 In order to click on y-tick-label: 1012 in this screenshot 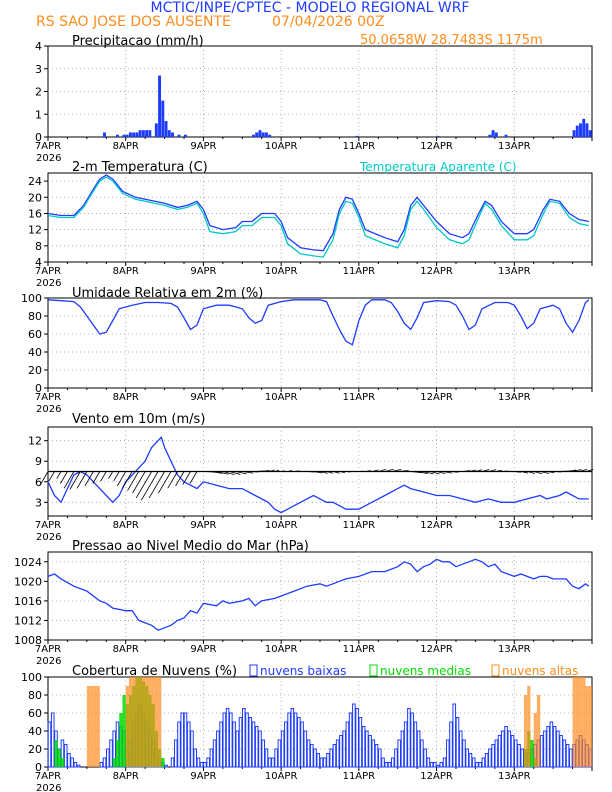, I will do `click(28, 620)`.